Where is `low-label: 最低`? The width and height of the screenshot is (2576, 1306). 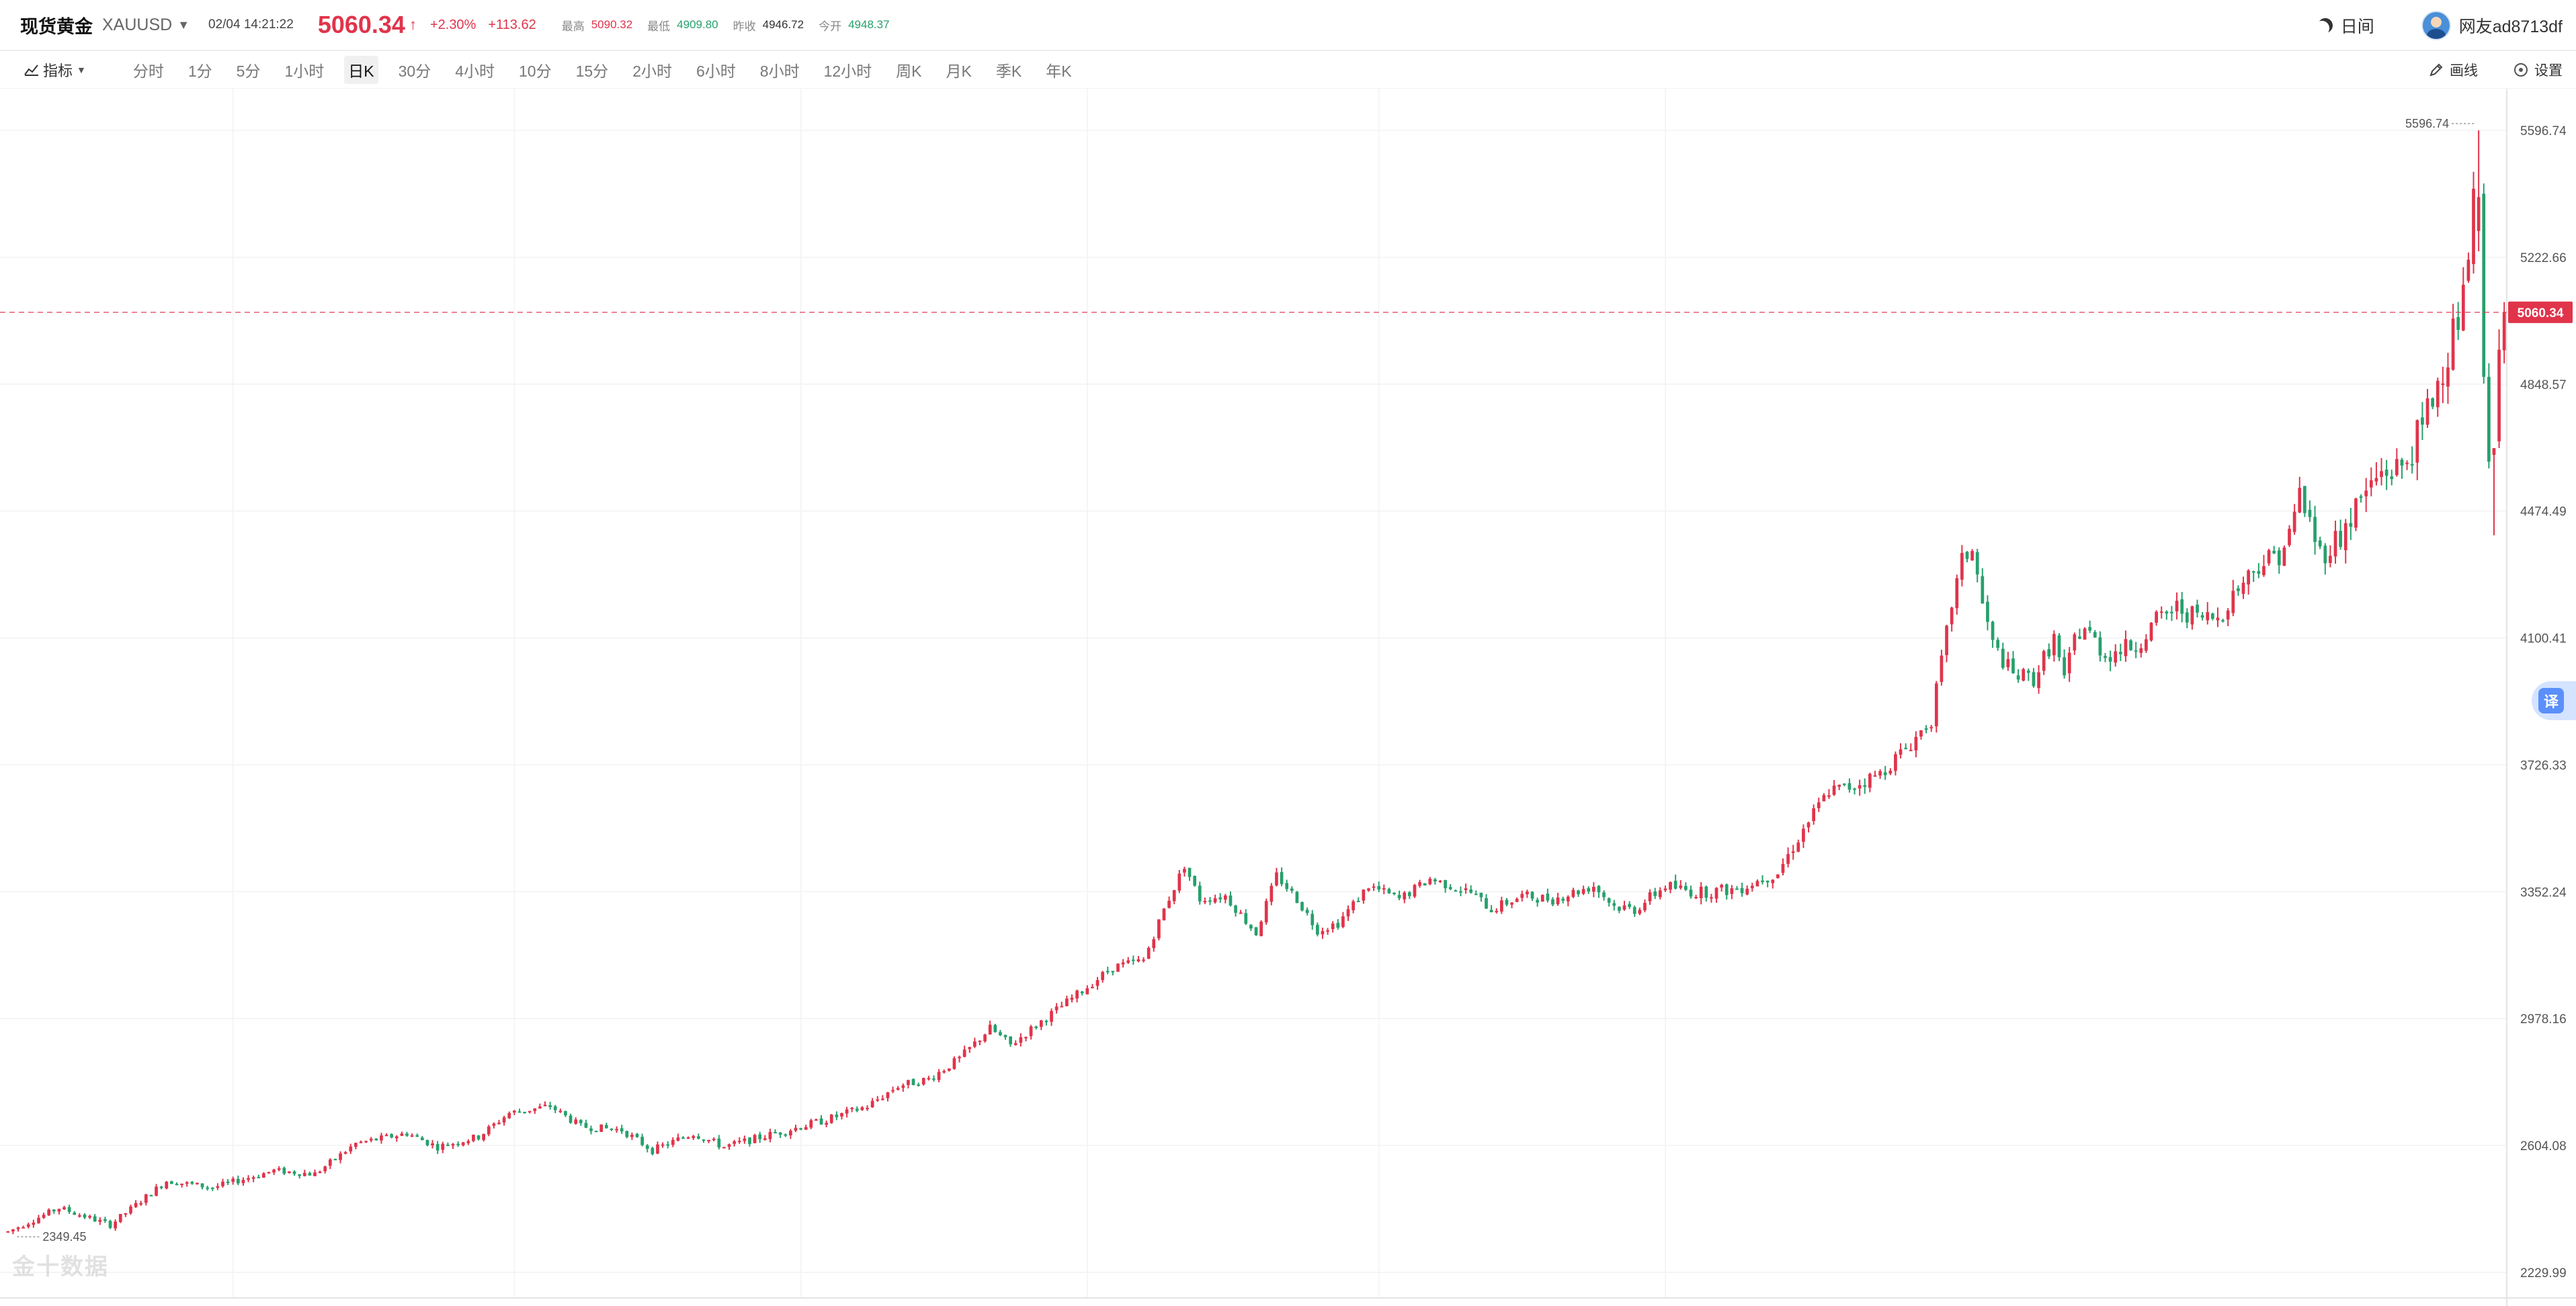 low-label: 最低 is located at coordinates (659, 26).